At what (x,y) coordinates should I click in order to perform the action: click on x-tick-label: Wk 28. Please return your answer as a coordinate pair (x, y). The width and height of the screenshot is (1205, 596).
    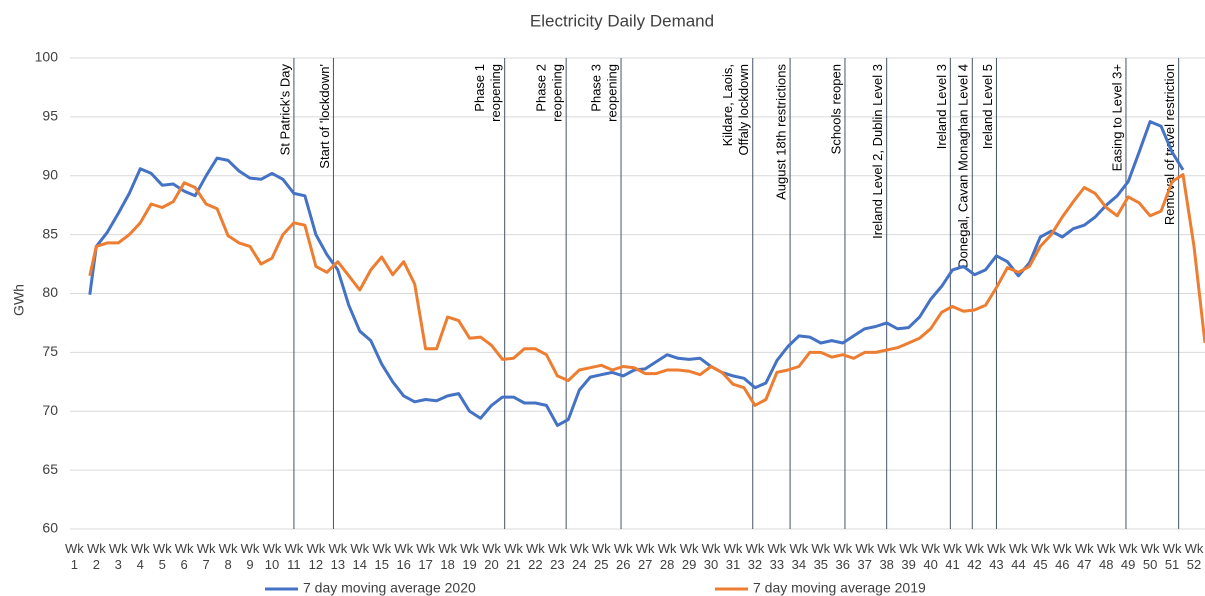
    Looking at the image, I should click on (667, 556).